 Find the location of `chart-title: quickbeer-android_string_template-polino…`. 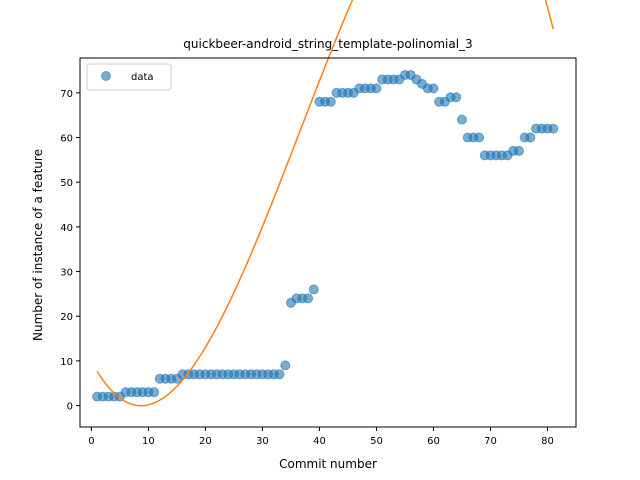

chart-title: quickbeer-android_string_template-polino… is located at coordinates (327, 44).